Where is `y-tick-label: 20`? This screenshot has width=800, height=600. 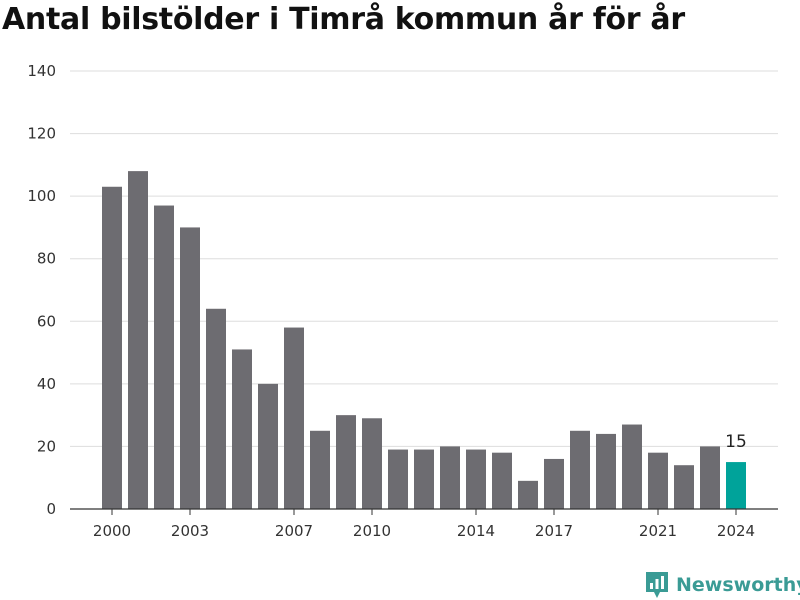 y-tick-label: 20 is located at coordinates (46, 446).